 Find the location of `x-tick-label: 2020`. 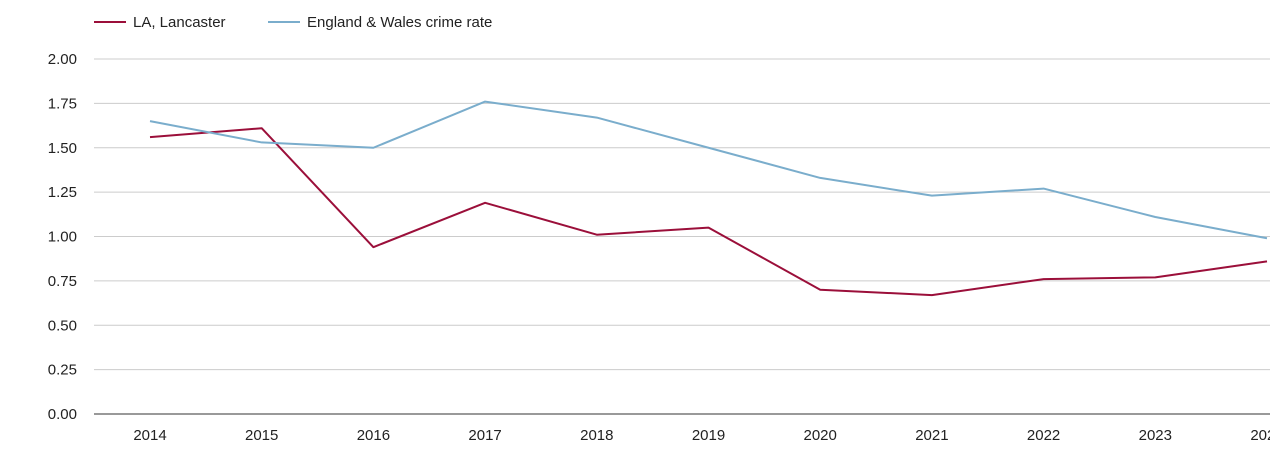

x-tick-label: 2020 is located at coordinates (820, 435).